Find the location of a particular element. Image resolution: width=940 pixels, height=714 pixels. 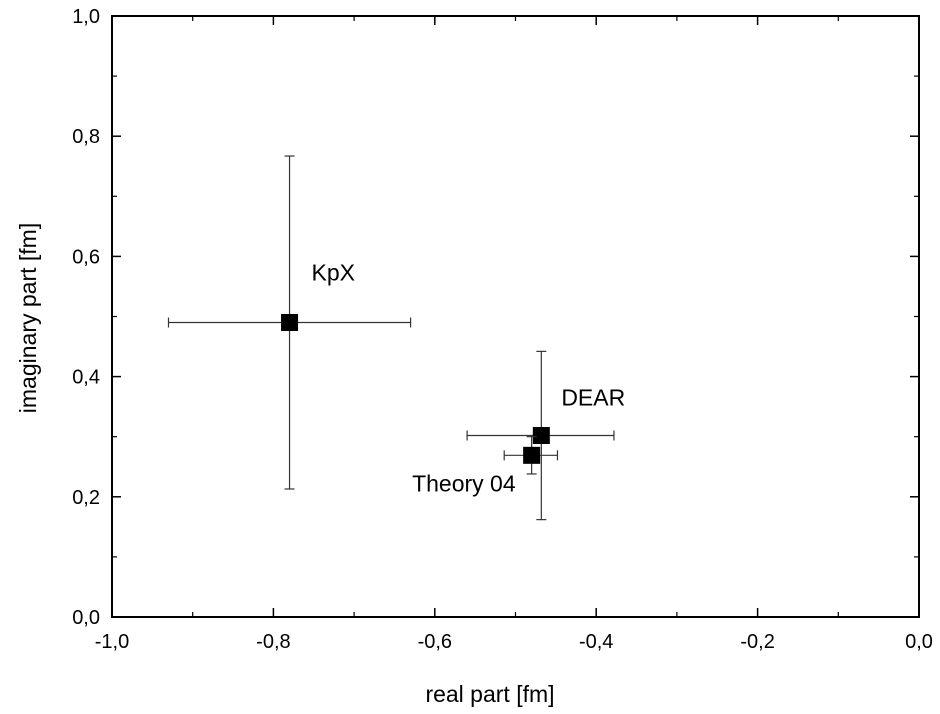

y-tick-label: 0,2 is located at coordinates (86, 498).